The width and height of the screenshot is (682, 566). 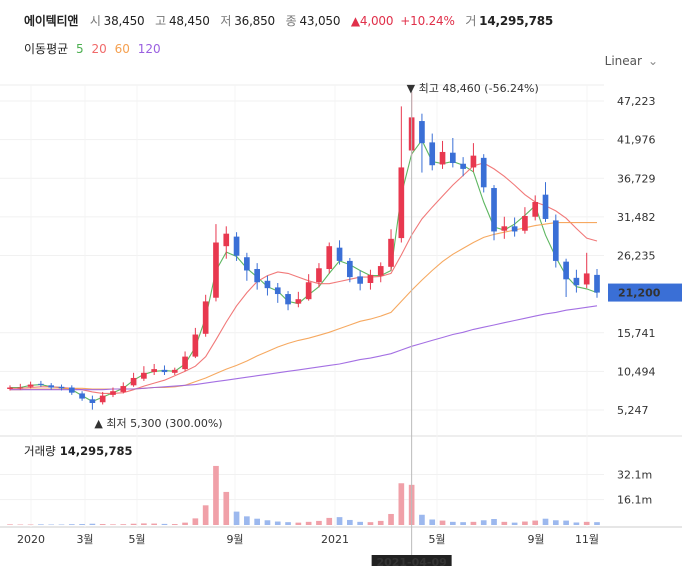 I want to click on price-tick-label: 31,482, so click(x=636, y=217).